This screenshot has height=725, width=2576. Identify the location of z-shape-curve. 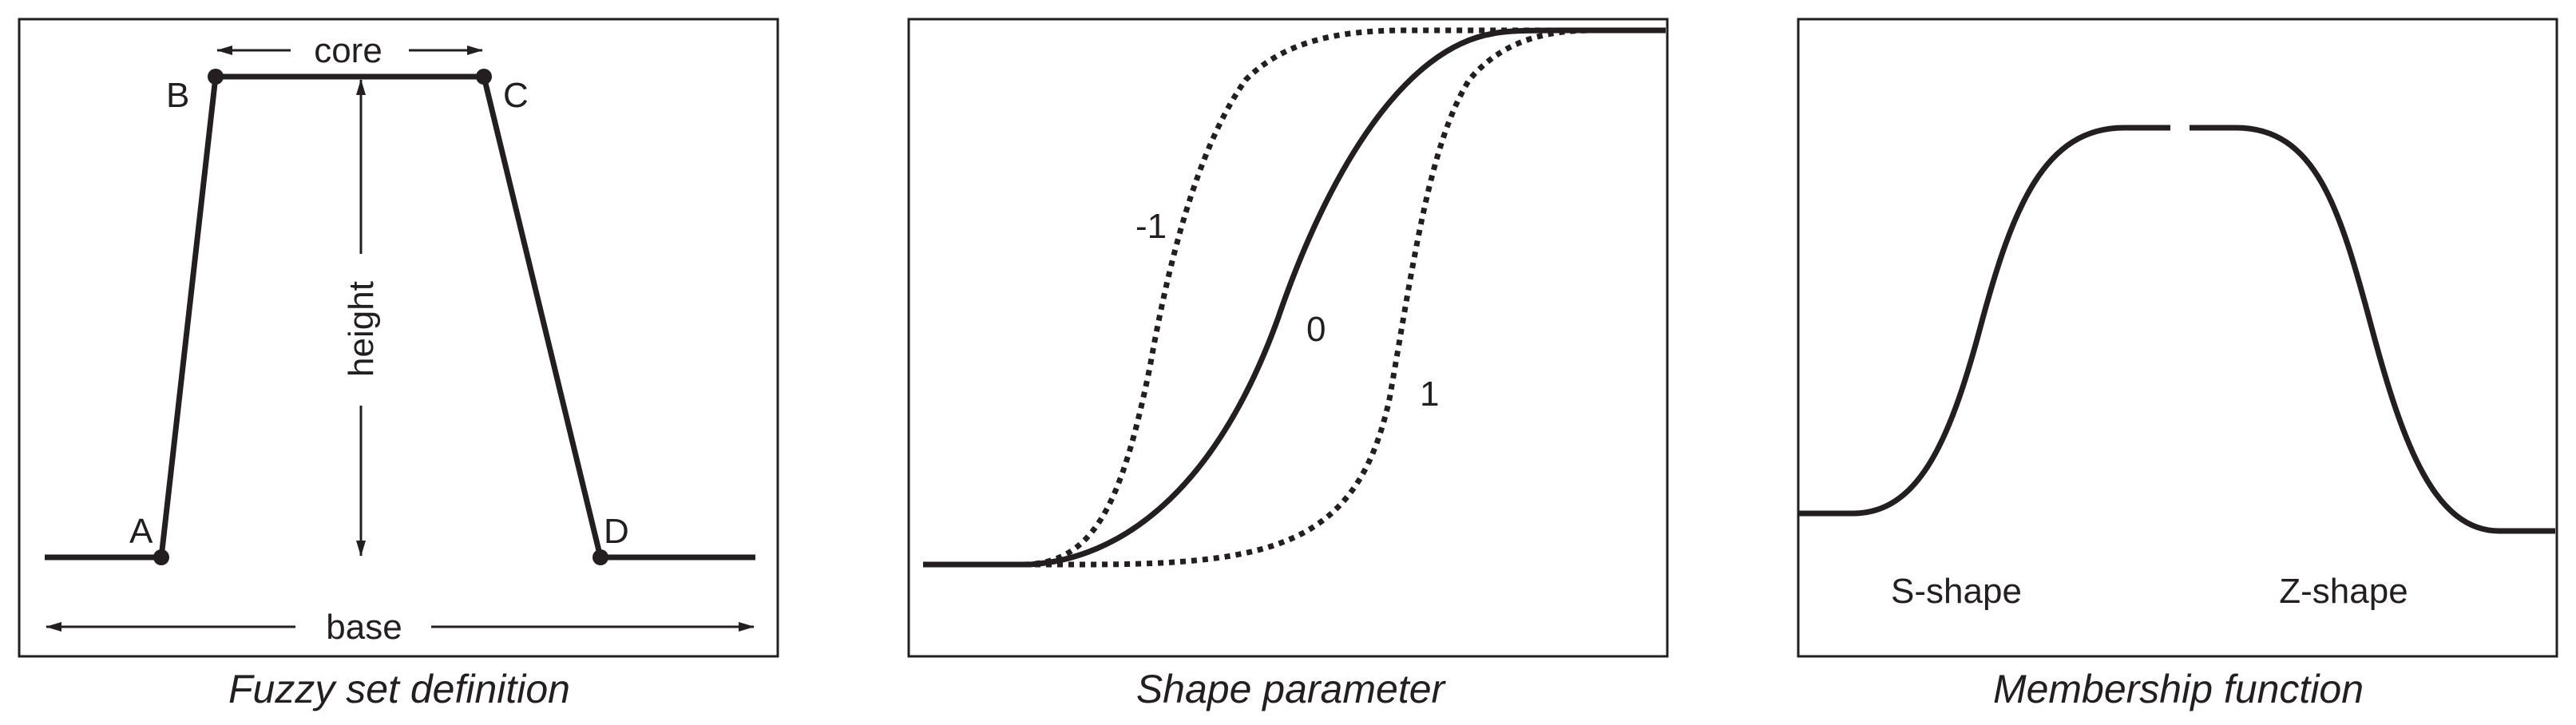
(2372, 329).